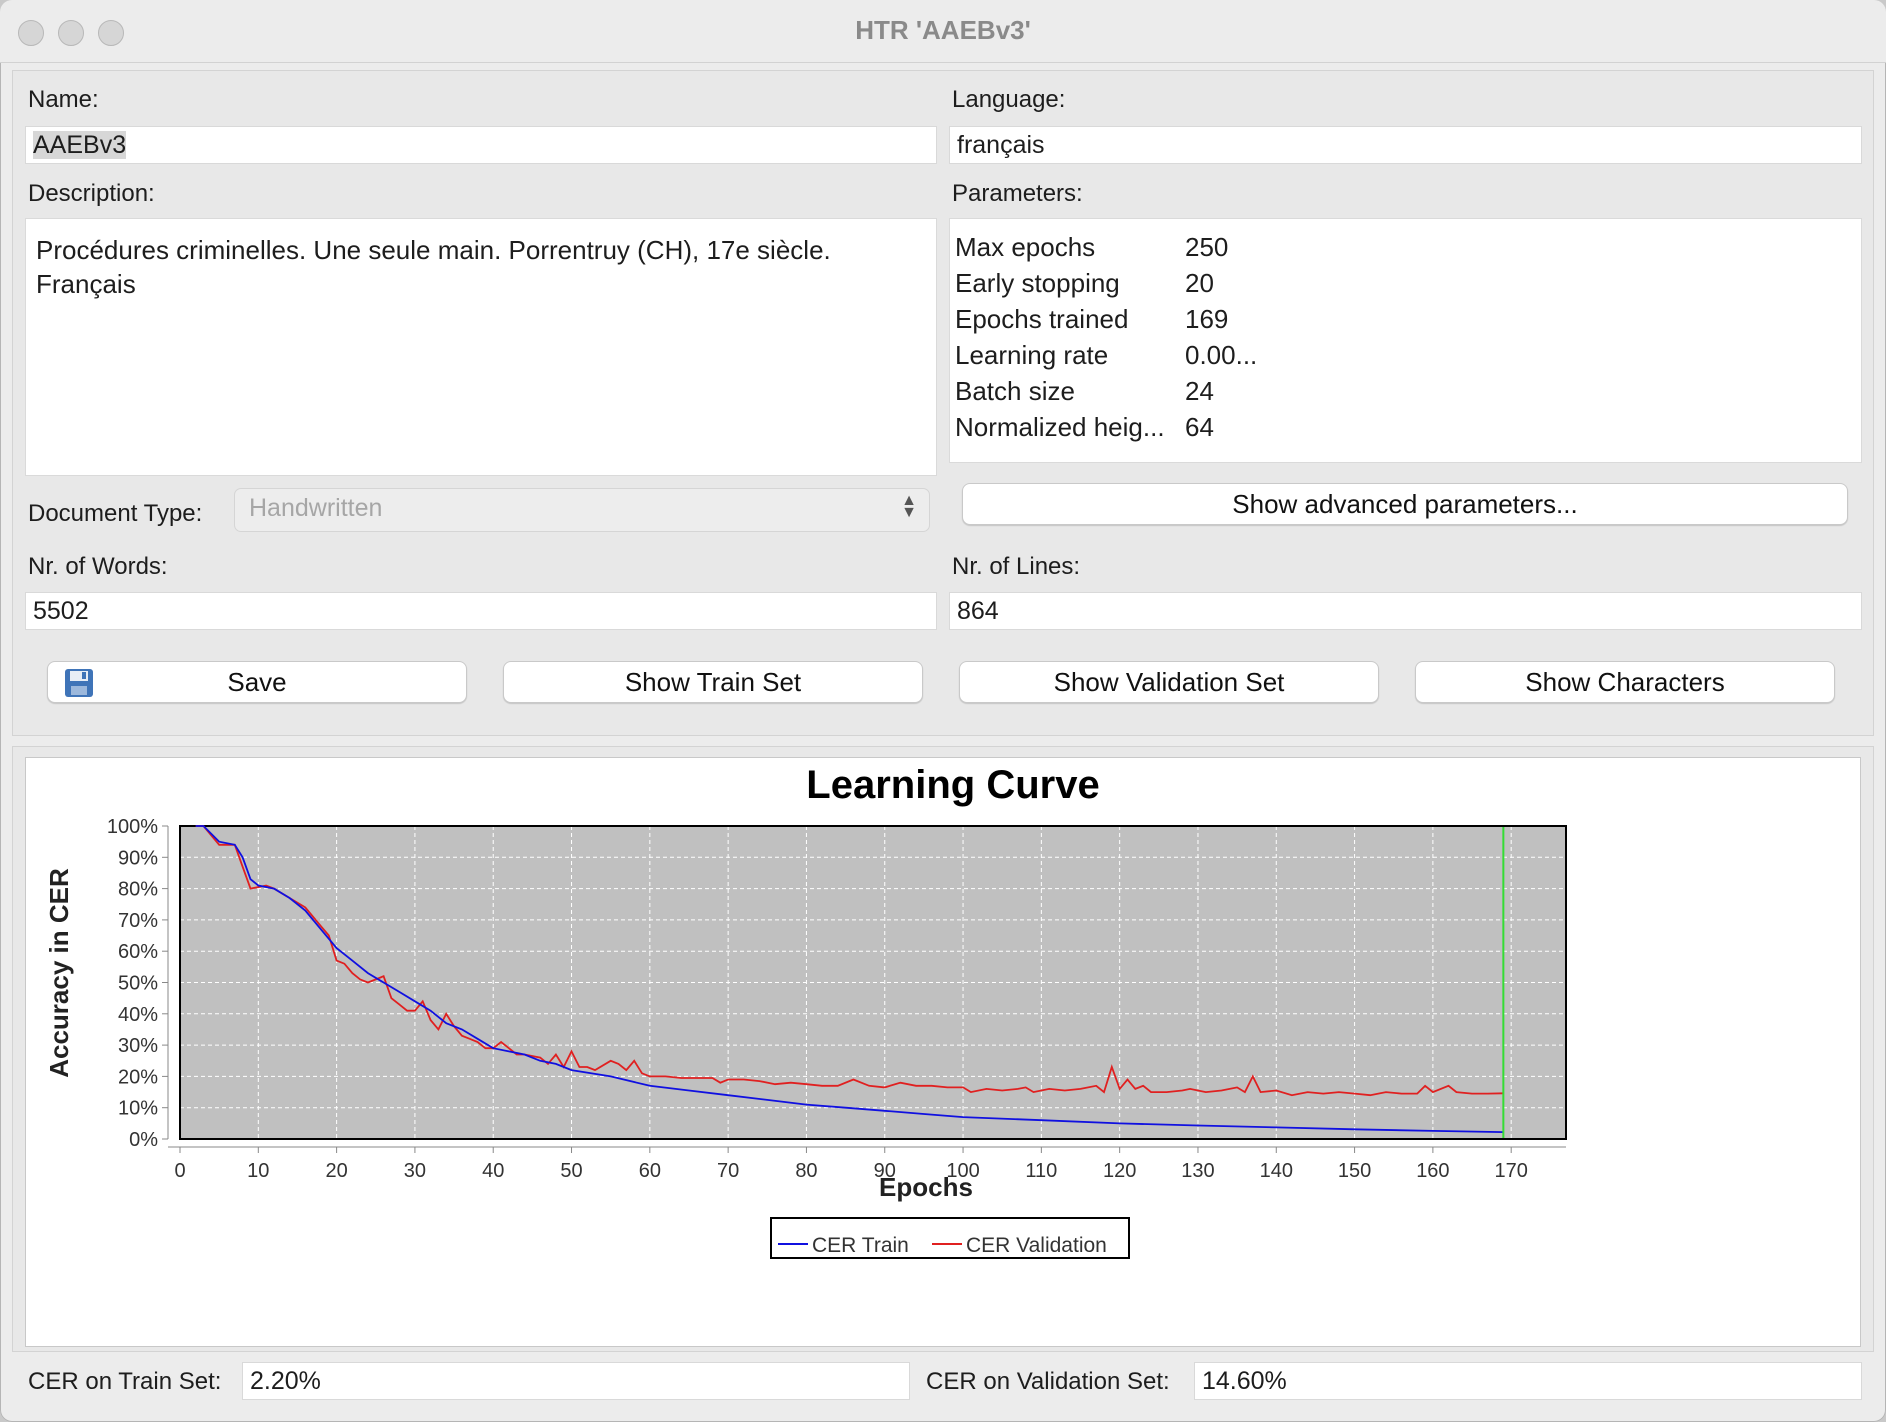 The width and height of the screenshot is (1886, 1422). Describe the element at coordinates (316, 508) in the screenshot. I see `document-type-value: Handwritten` at that location.